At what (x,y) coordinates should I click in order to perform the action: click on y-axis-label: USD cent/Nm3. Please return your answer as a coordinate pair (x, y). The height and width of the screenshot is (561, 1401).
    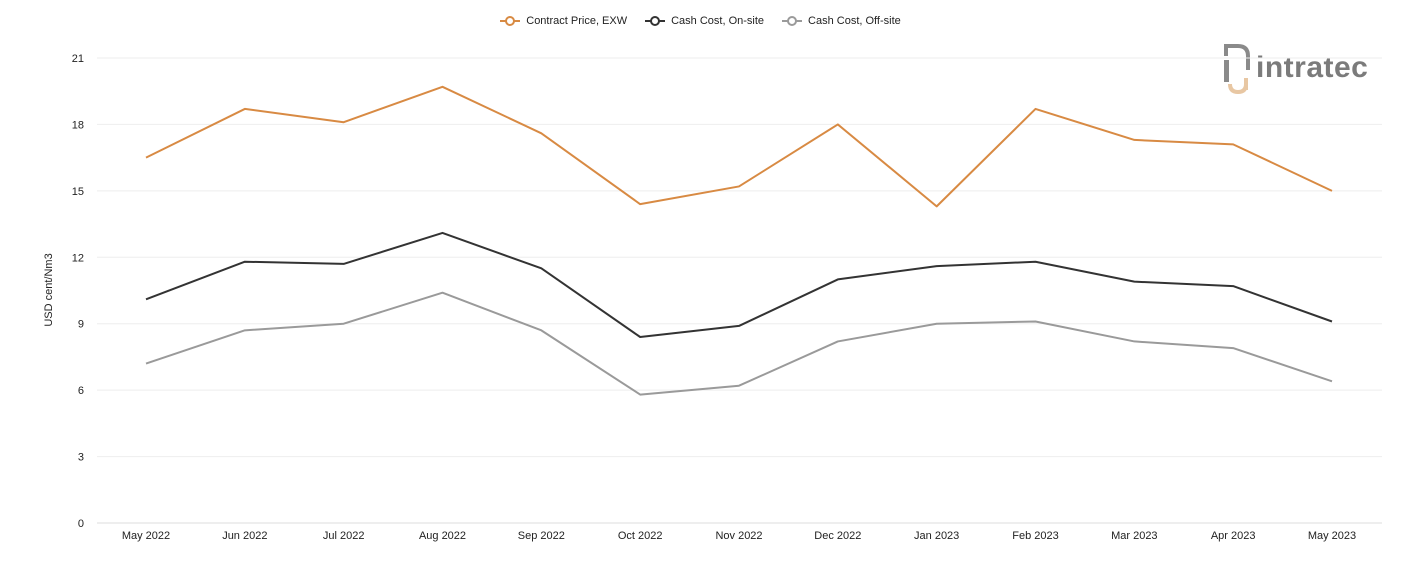
    Looking at the image, I should click on (49, 289).